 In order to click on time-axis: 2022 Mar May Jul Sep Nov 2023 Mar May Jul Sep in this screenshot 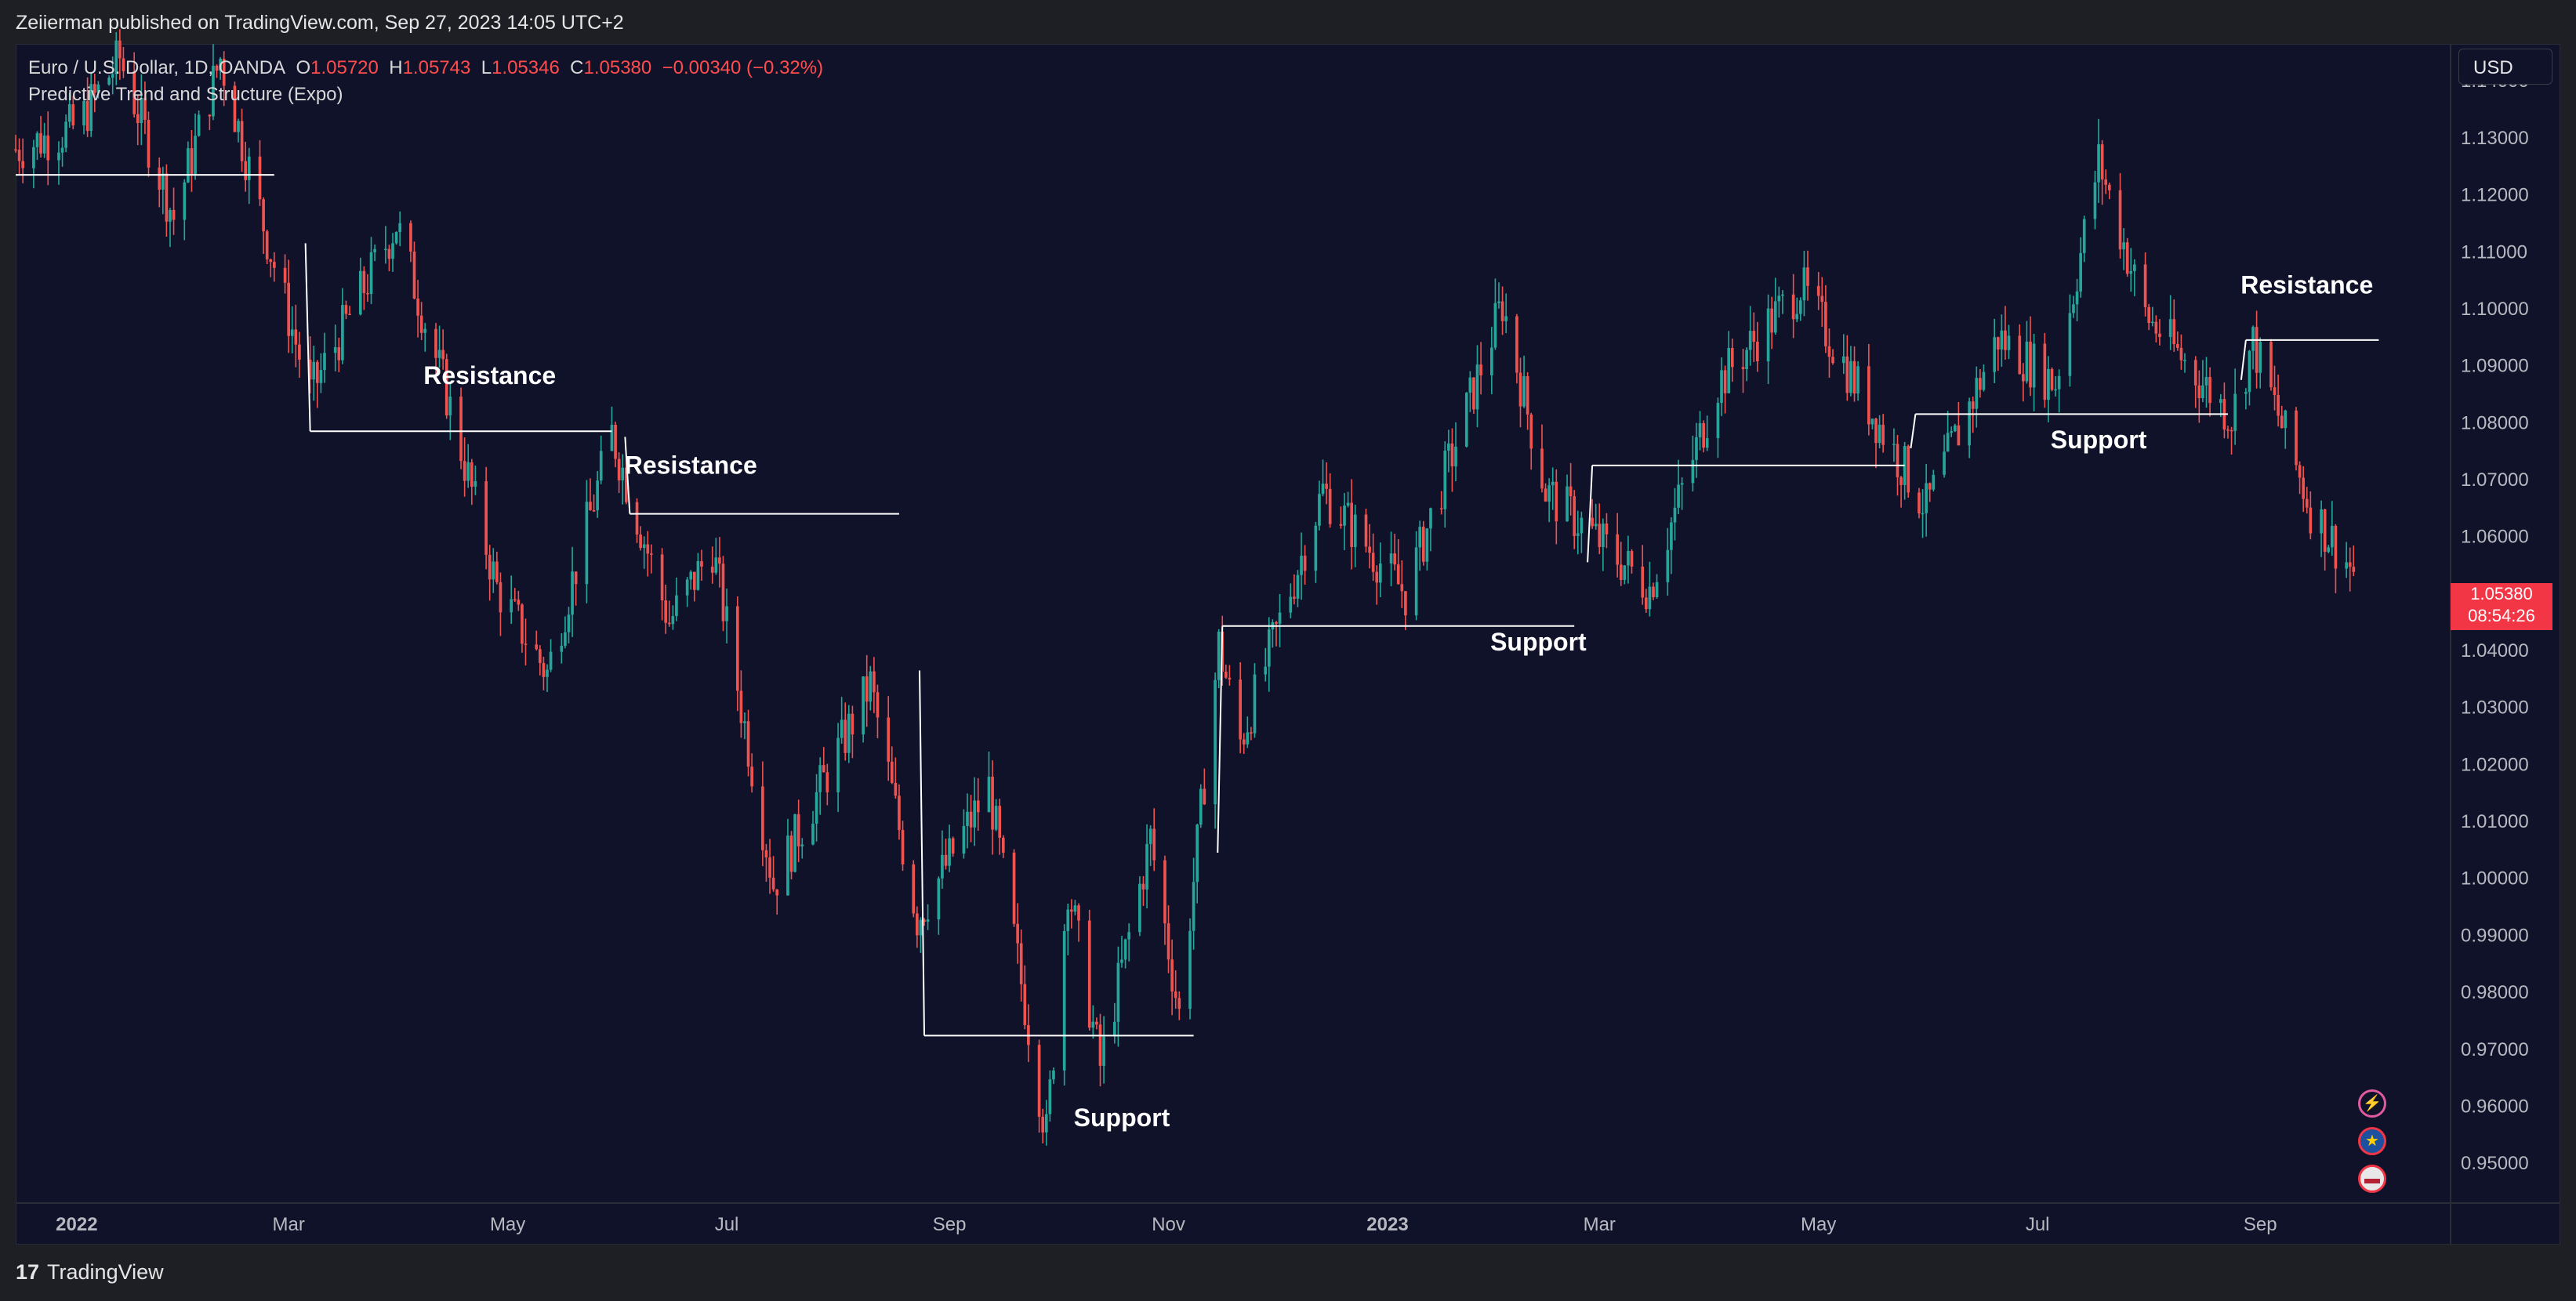, I will do `click(1166, 1225)`.